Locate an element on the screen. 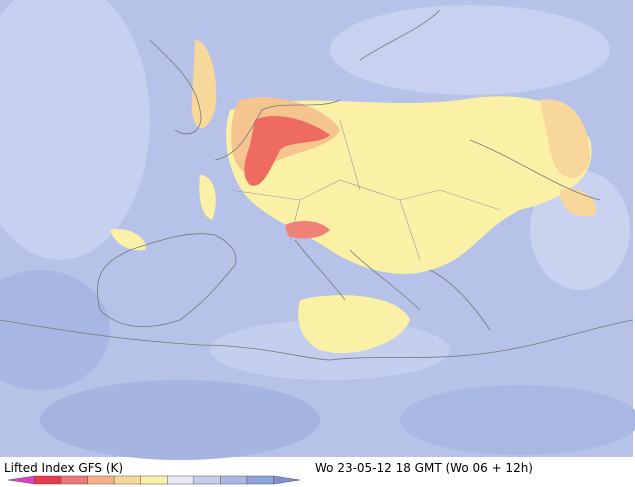 The height and width of the screenshot is (487, 635). legend-title: Lifted Index GFS (K) is located at coordinates (63, 468).